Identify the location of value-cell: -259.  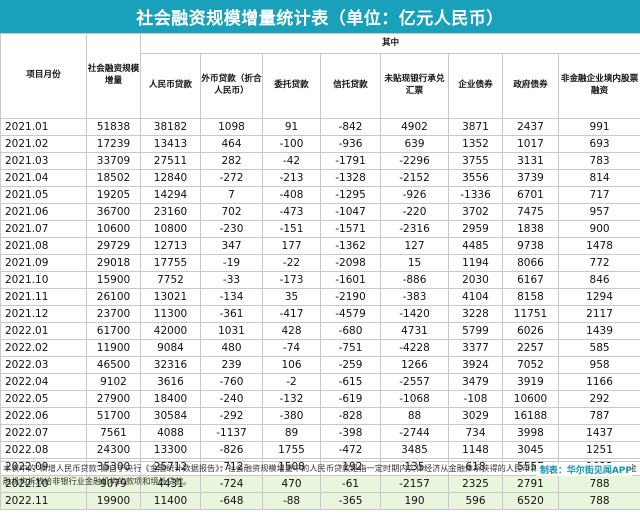
(350, 365).